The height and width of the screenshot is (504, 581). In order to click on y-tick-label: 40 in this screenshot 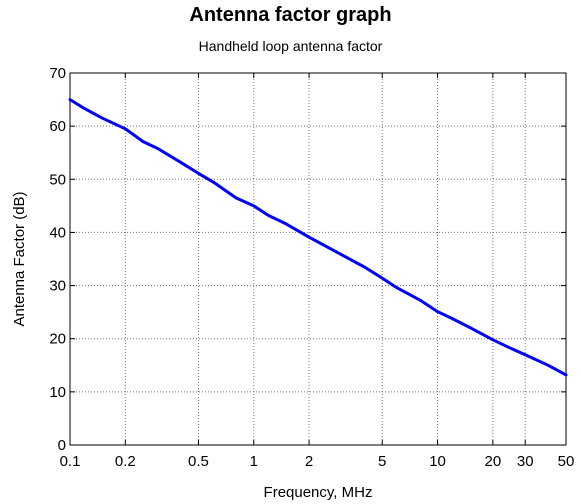, I will do `click(57, 232)`.